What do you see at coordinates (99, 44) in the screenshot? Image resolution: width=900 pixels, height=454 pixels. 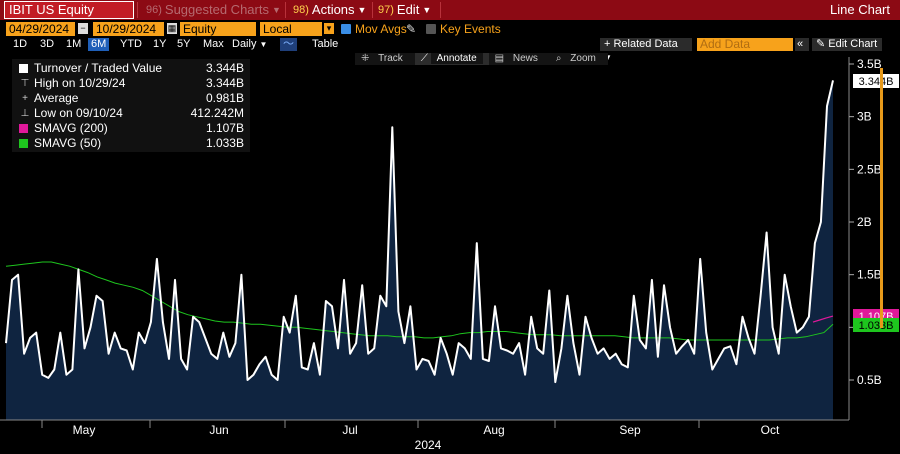 I see `period-6m: 6M` at bounding box center [99, 44].